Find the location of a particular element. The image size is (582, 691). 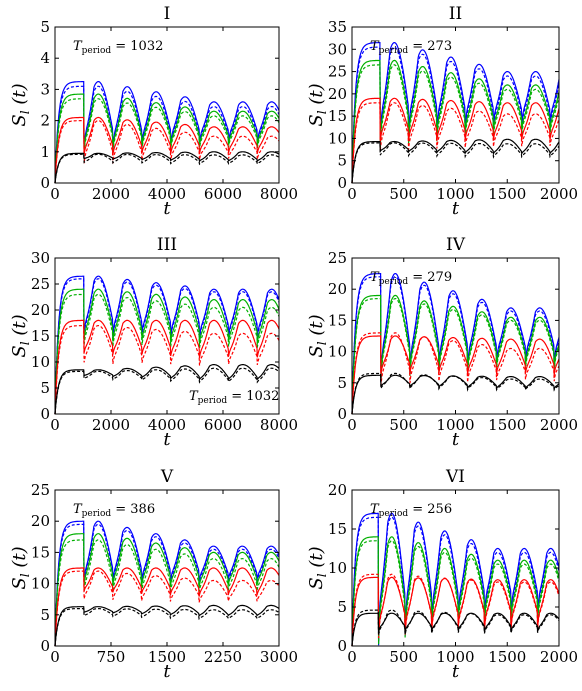

x-tick-label: 3000 is located at coordinates (279, 657).